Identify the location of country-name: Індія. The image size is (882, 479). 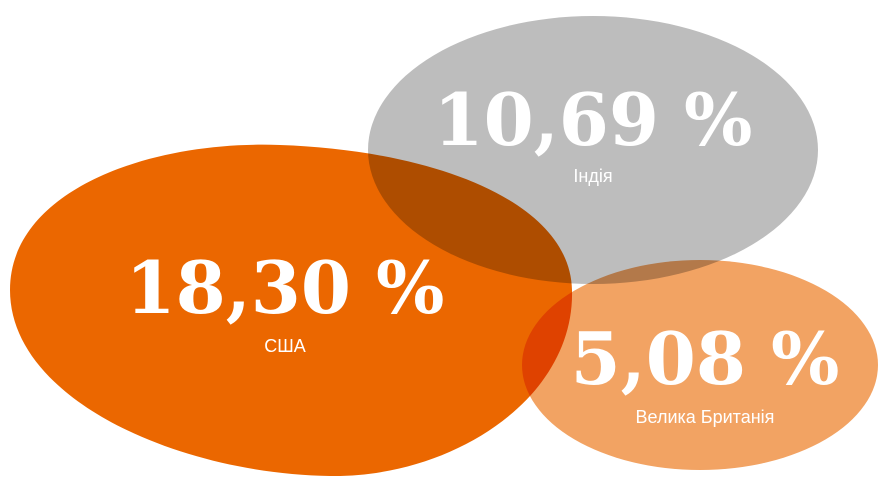
(592, 176).